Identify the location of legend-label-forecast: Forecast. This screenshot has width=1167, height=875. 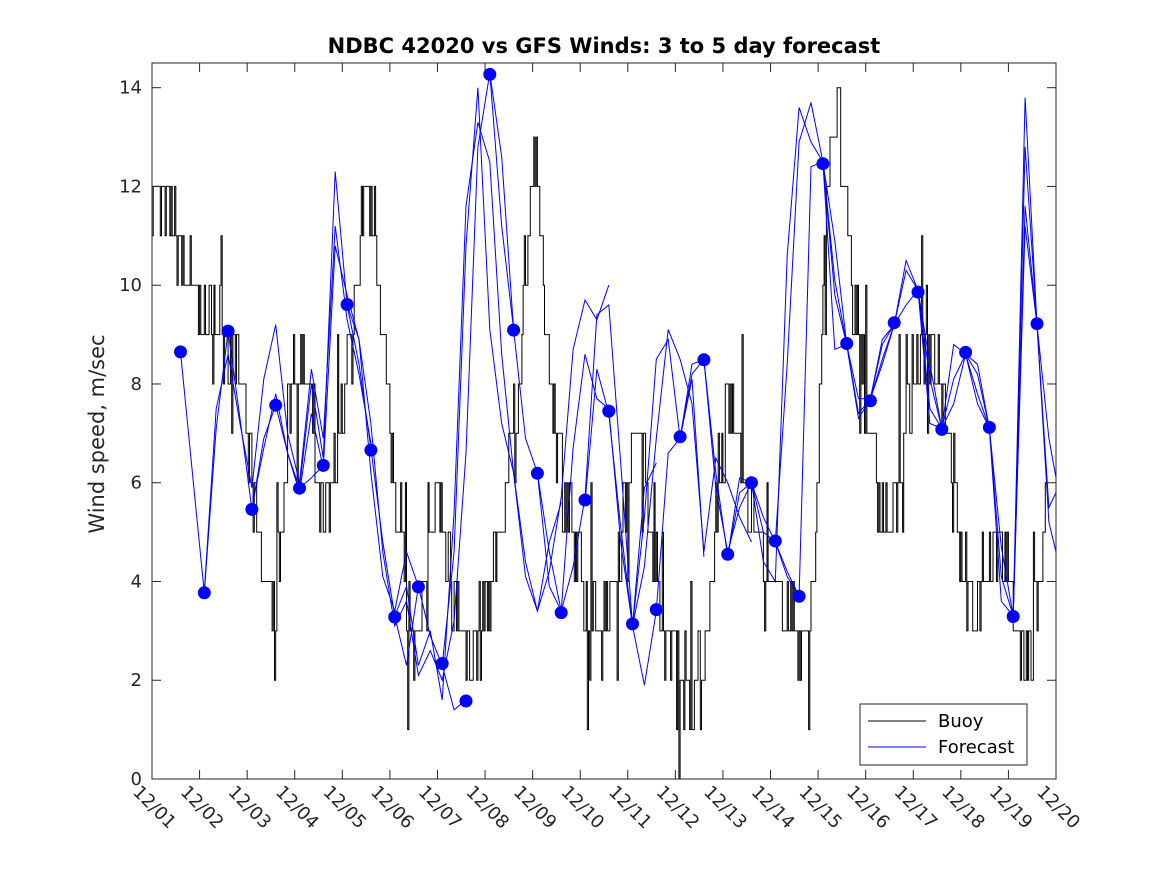
(976, 747).